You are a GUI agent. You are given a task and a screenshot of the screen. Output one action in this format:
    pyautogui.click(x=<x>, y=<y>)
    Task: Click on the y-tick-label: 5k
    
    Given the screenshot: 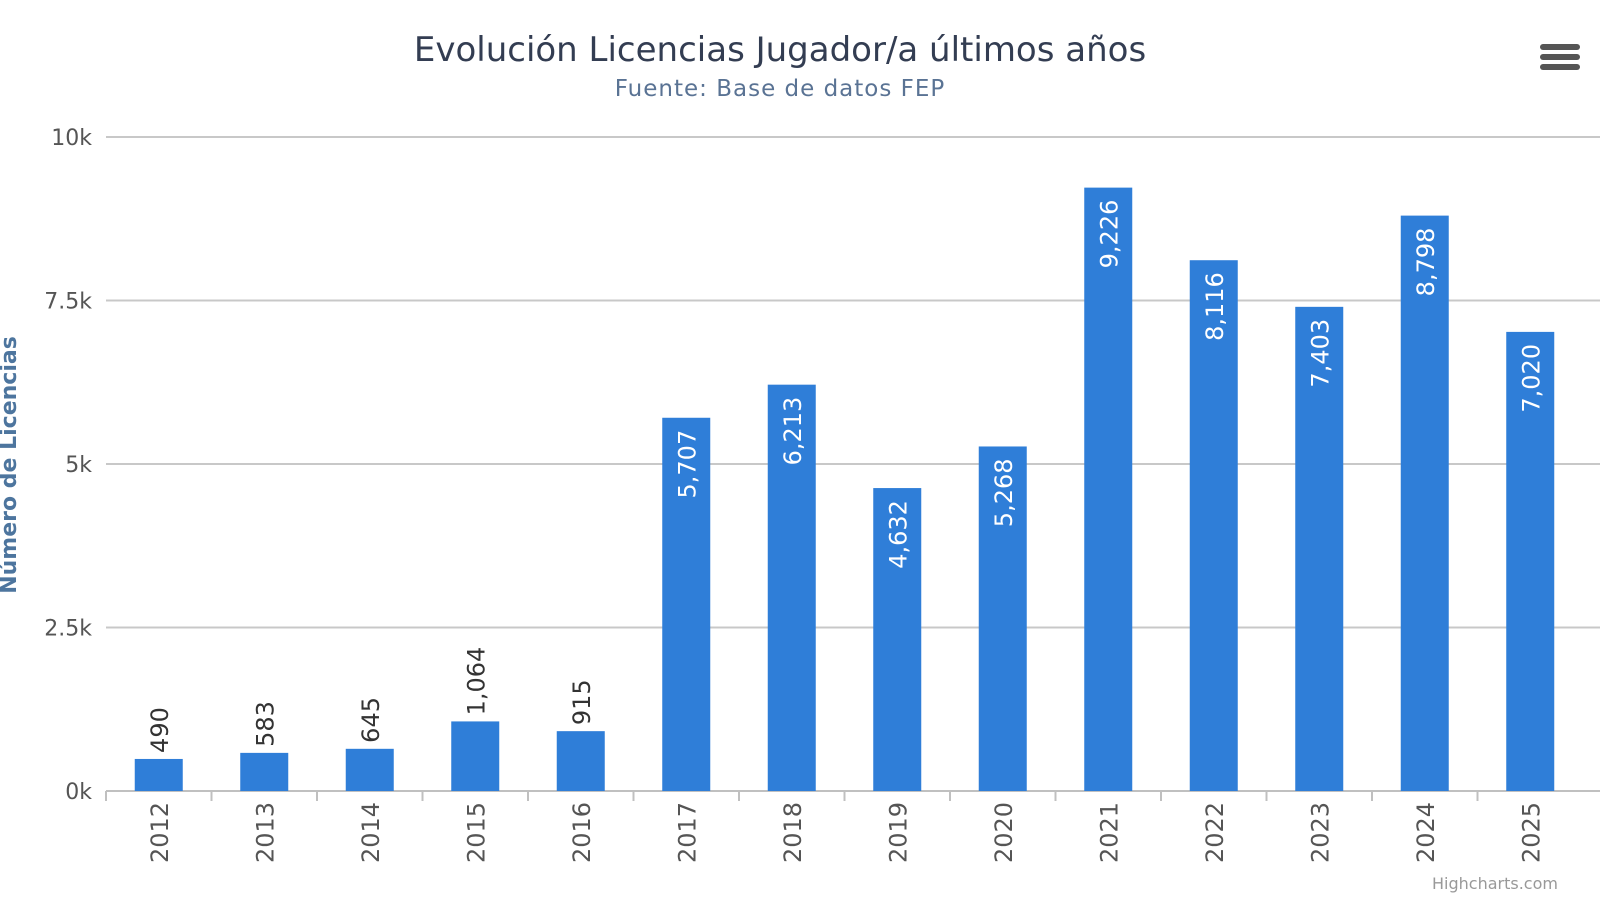 What is the action you would take?
    pyautogui.click(x=78, y=465)
    